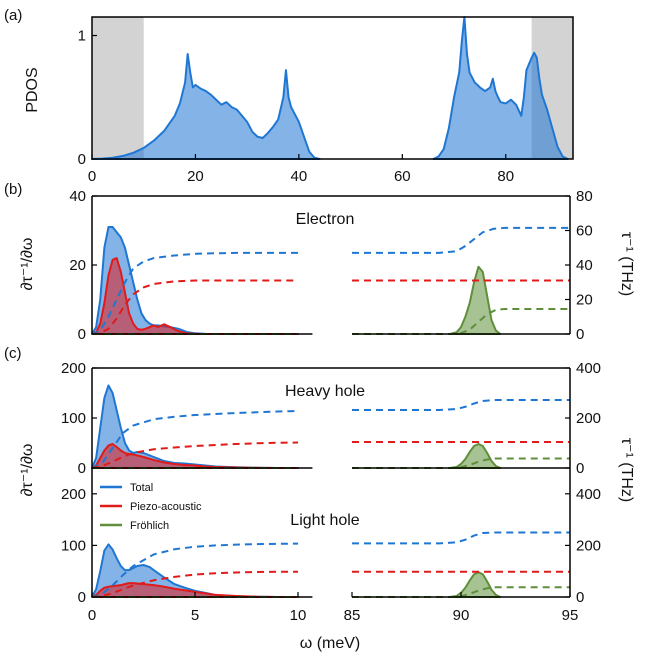 The height and width of the screenshot is (656, 649). Describe the element at coordinates (570, 615) in the screenshot. I see `xtick-right-label-2: 95` at that location.